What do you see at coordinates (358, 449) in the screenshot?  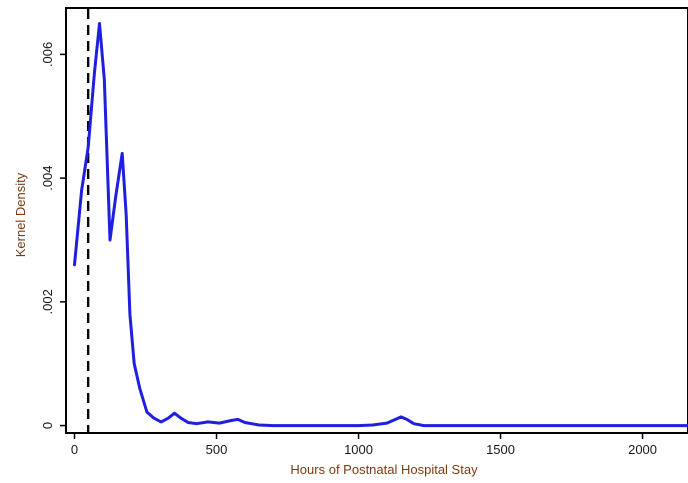 I see `x-tick-label: 1000` at bounding box center [358, 449].